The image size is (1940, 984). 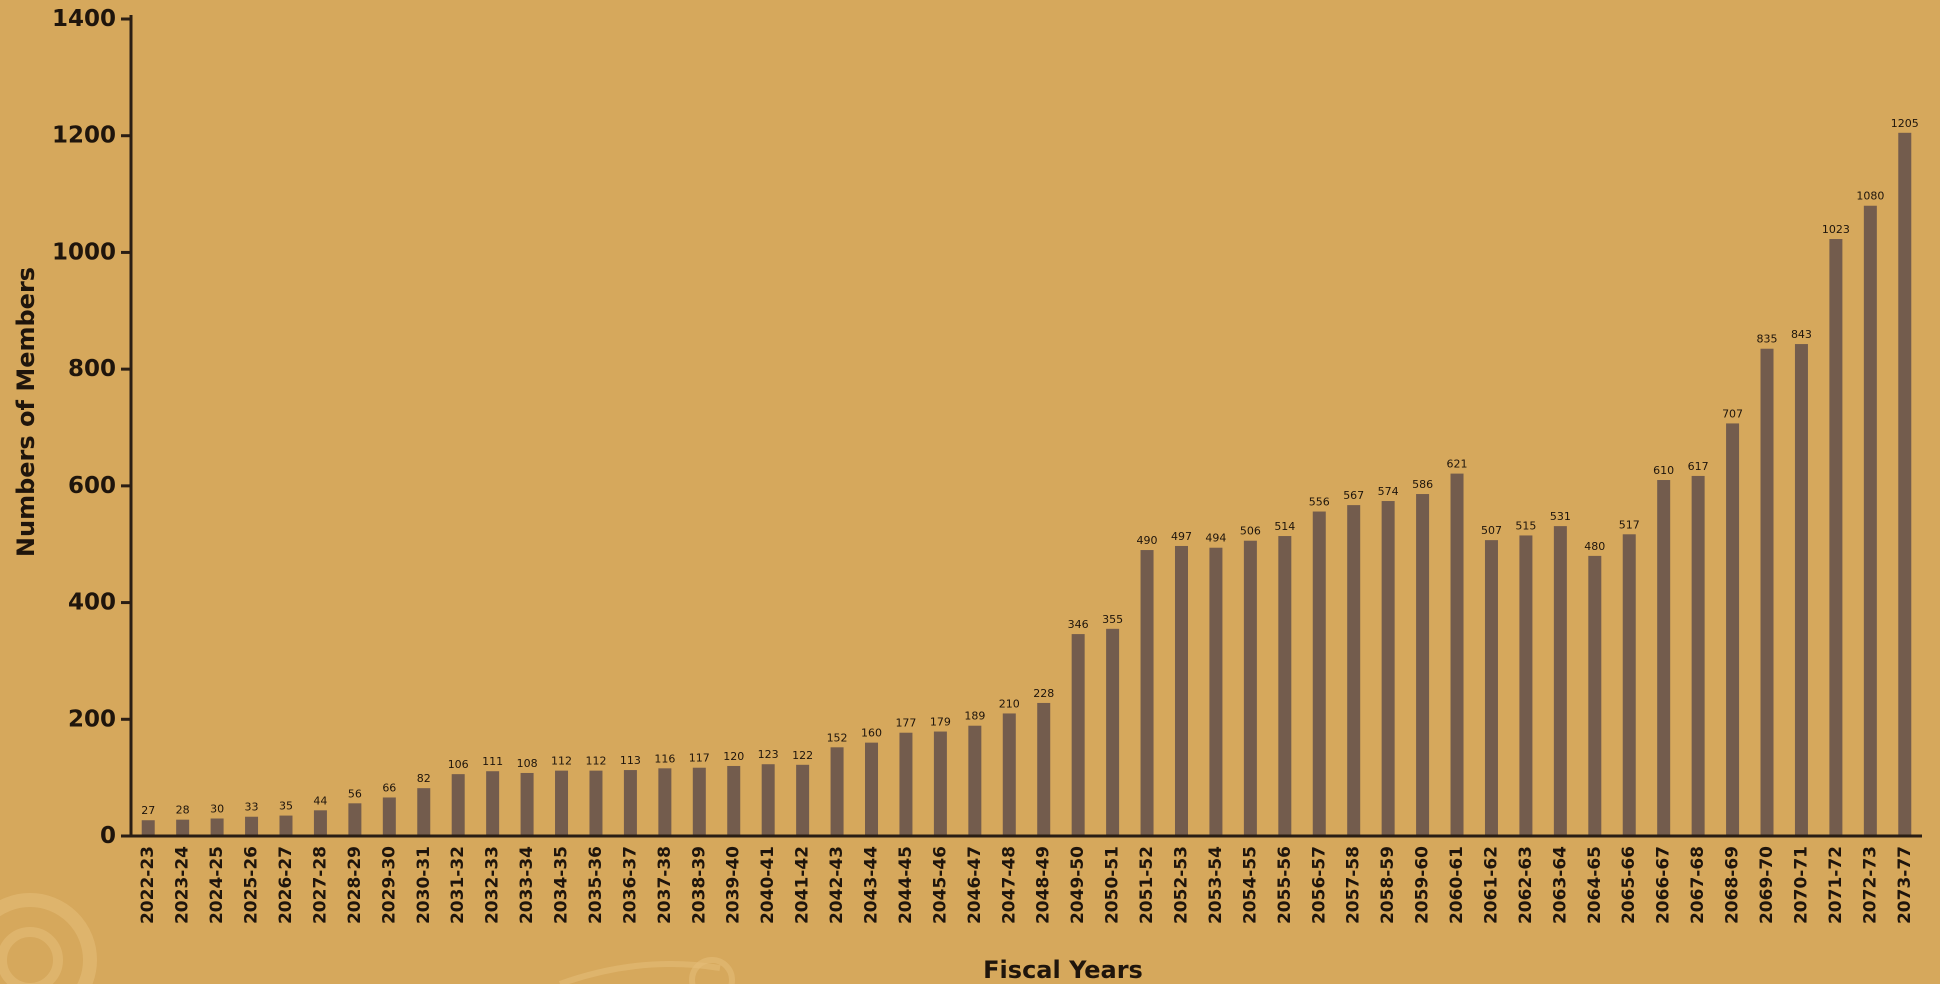 I want to click on data-label-2030-31: 82, so click(x=424, y=778).